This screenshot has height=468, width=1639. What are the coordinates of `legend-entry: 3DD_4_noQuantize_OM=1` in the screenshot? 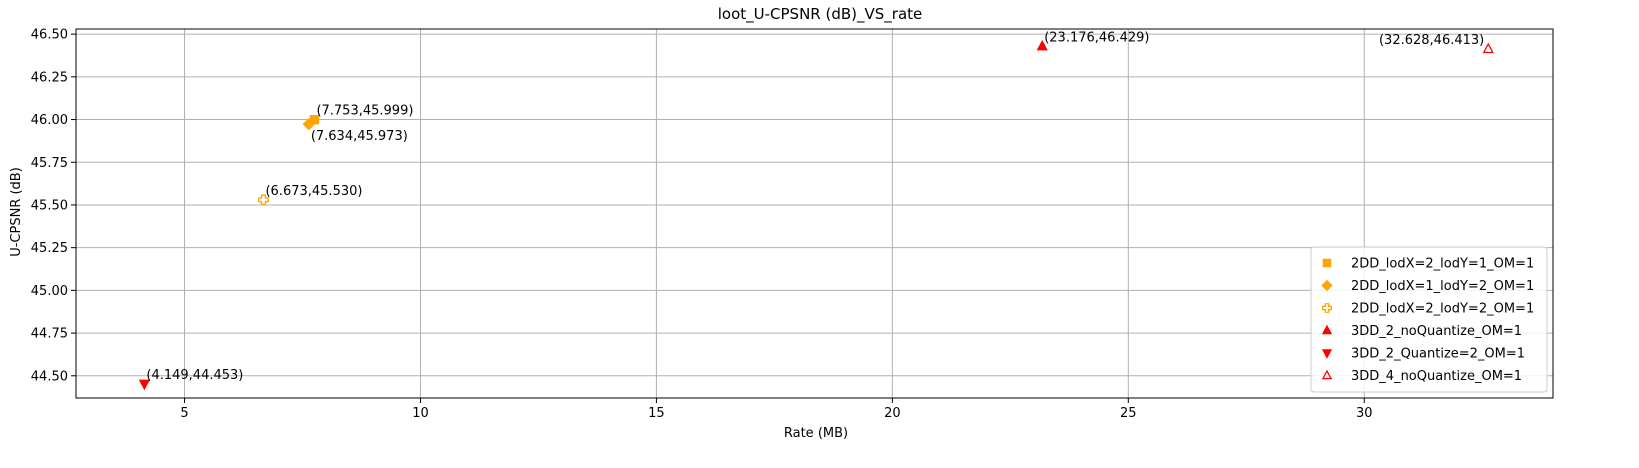 It's located at (1436, 376).